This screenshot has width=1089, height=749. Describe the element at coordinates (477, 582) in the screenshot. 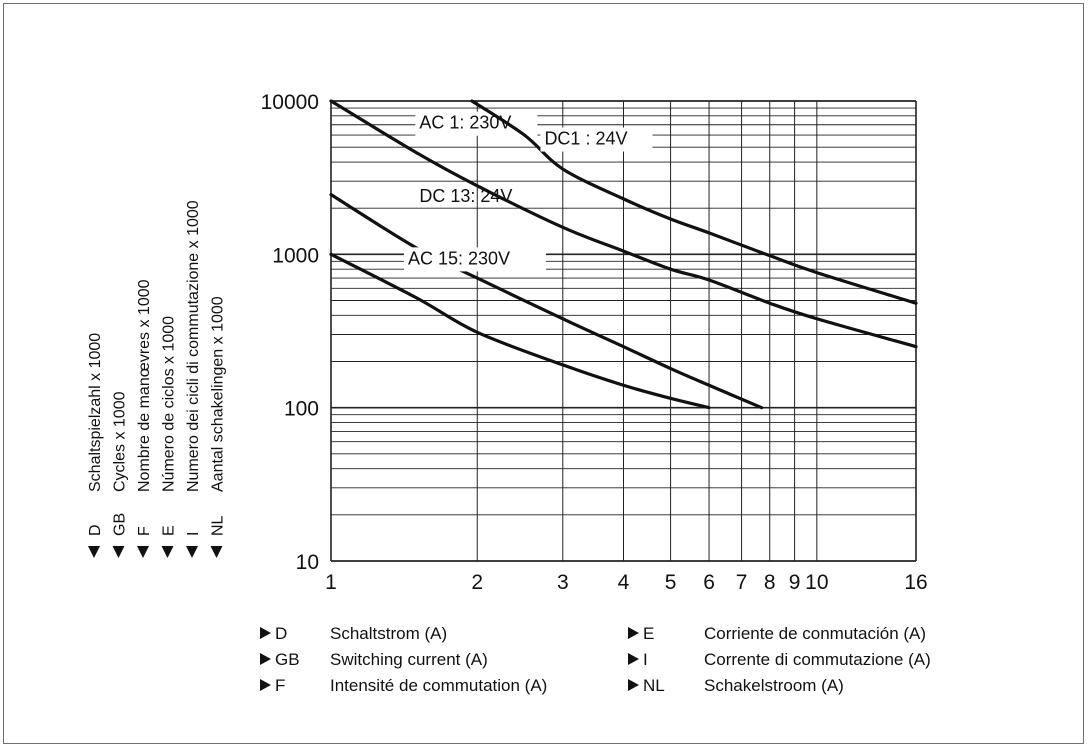

I see `x-tick-label: 2` at that location.